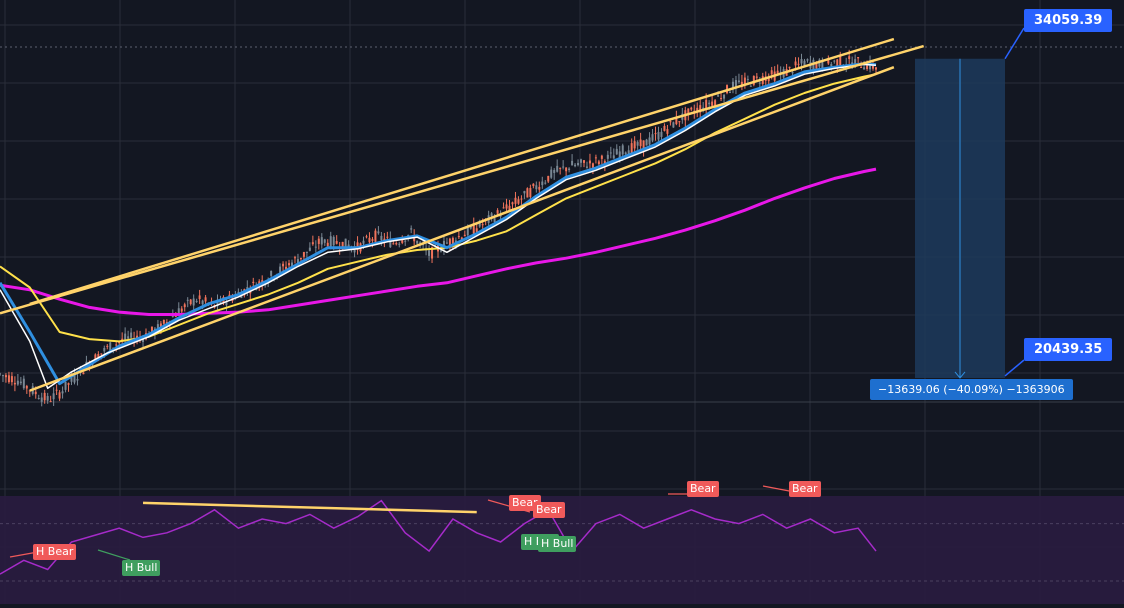  What do you see at coordinates (557, 544) in the screenshot?
I see `divergence-label-h-bull: H Bull` at bounding box center [557, 544].